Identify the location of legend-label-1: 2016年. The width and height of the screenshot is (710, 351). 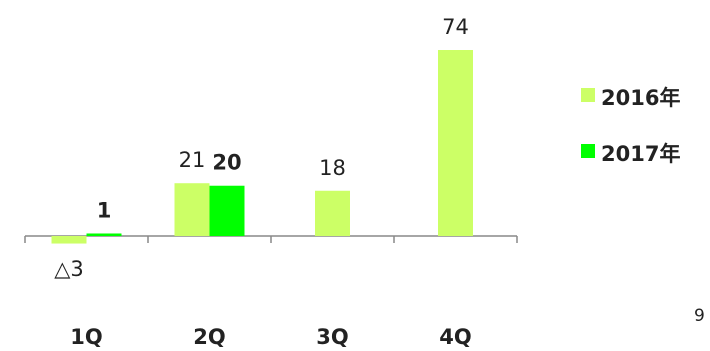
(640, 98).